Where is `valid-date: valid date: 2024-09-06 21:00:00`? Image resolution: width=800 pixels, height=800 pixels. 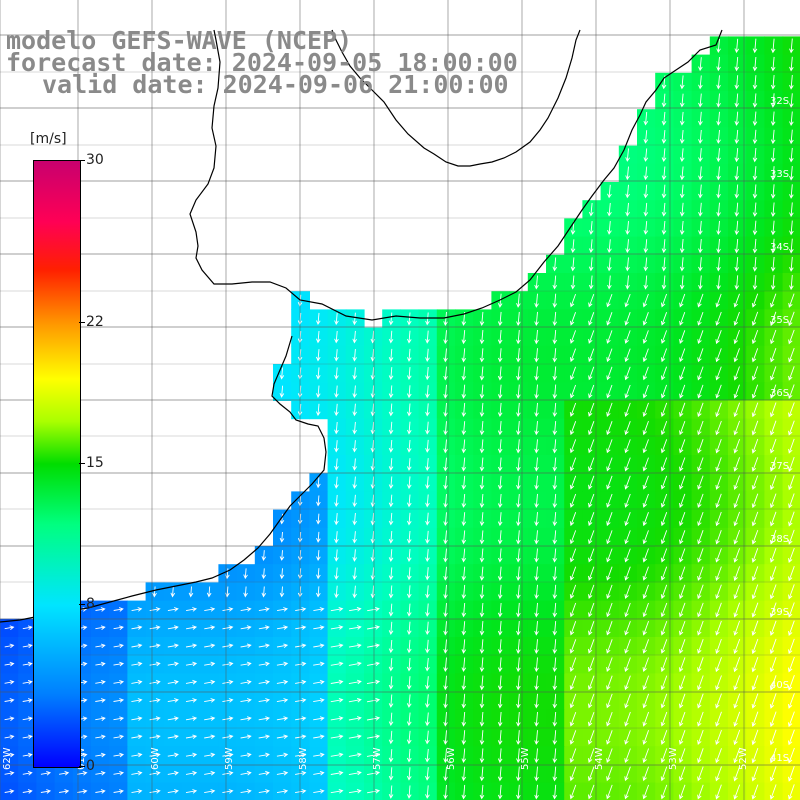
valid-date: valid date: 2024-09-06 21:00:00 is located at coordinates (275, 84).